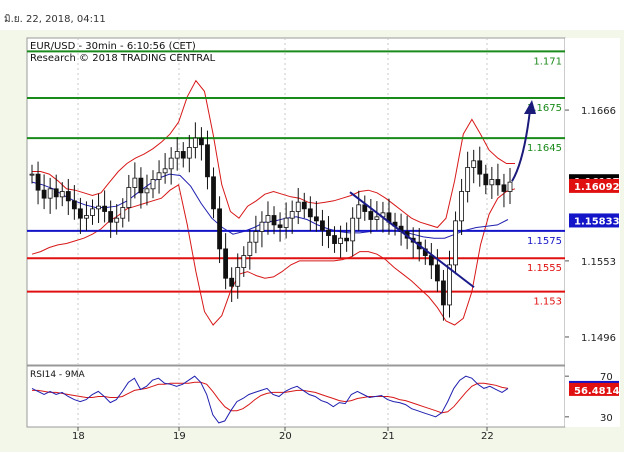 The image size is (624, 452). What do you see at coordinates (597, 221) in the screenshot?
I see `price-badge-label: 1.15833` at bounding box center [597, 221].